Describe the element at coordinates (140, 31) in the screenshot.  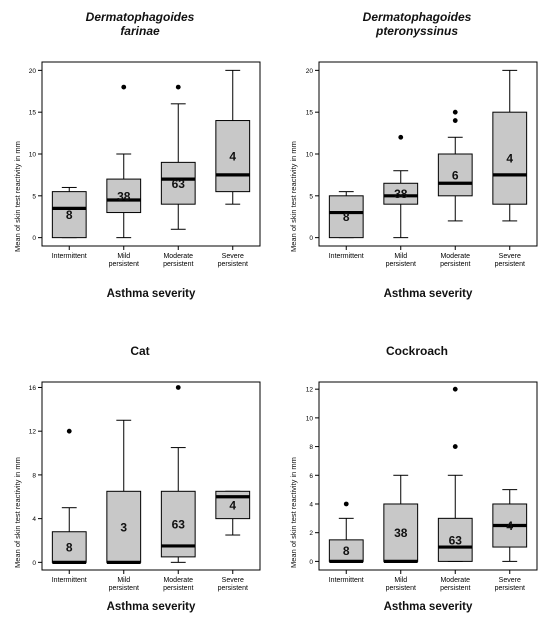
I see `chart-title-line2: farinae` at that location.